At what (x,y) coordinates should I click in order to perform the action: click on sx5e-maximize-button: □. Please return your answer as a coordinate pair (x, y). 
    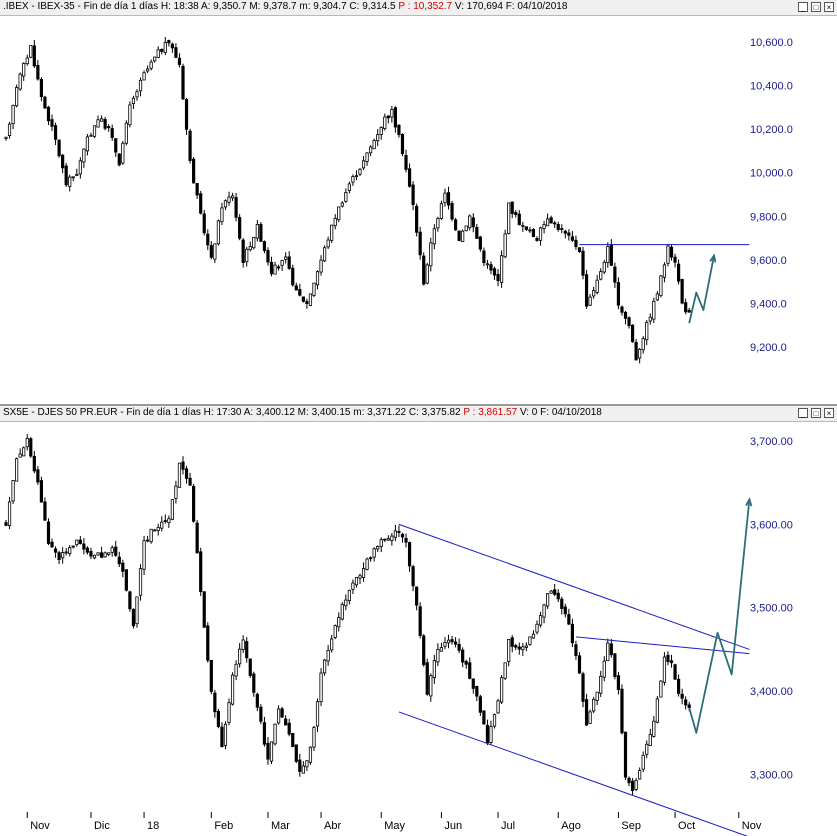
    Looking at the image, I should click on (816, 413).